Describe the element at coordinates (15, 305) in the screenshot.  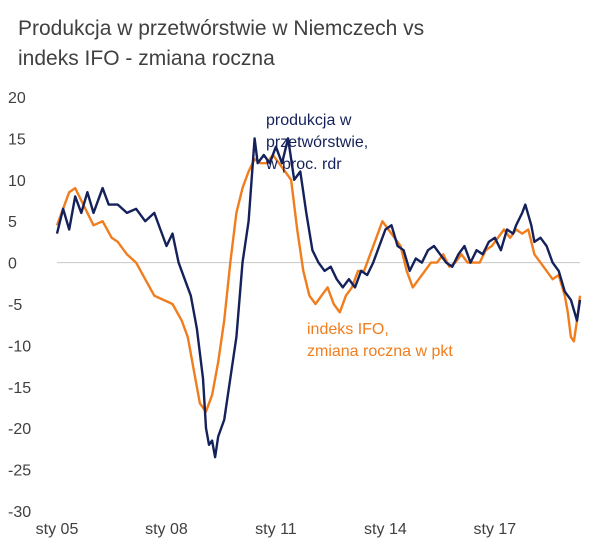
I see `y-tick-label: -5` at that location.